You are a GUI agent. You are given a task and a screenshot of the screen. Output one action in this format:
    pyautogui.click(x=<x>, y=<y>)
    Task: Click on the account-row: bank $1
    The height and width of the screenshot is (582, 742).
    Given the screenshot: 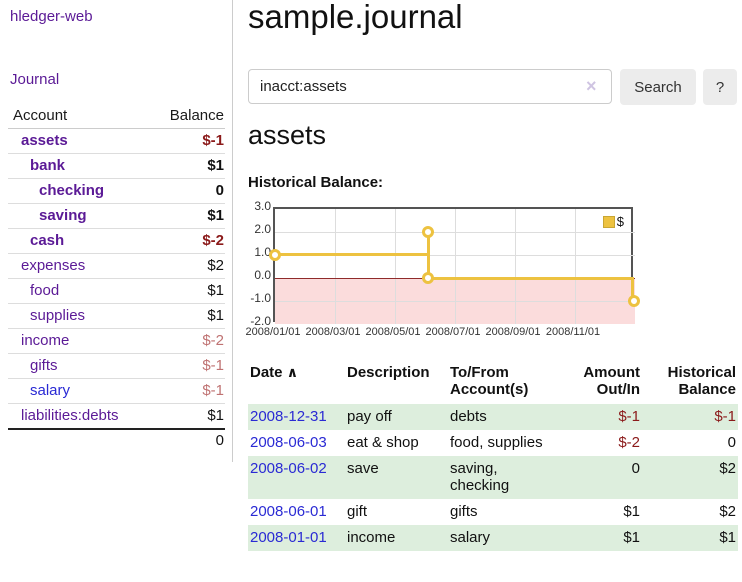 What is the action you would take?
    pyautogui.click(x=116, y=166)
    